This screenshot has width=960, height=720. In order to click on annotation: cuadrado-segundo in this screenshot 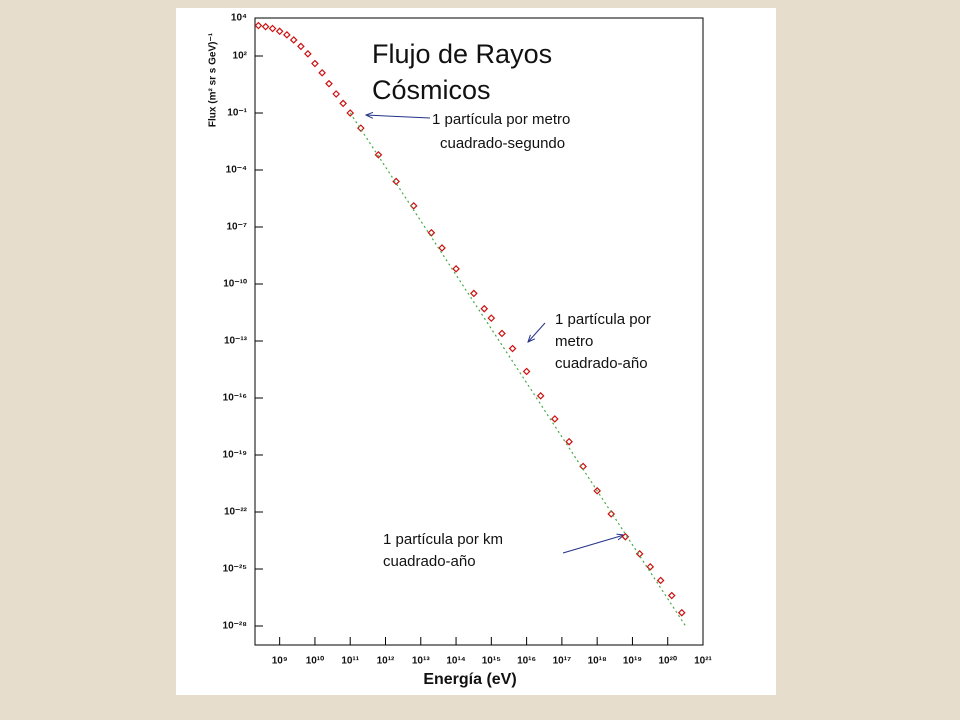, I will do `click(502, 143)`.